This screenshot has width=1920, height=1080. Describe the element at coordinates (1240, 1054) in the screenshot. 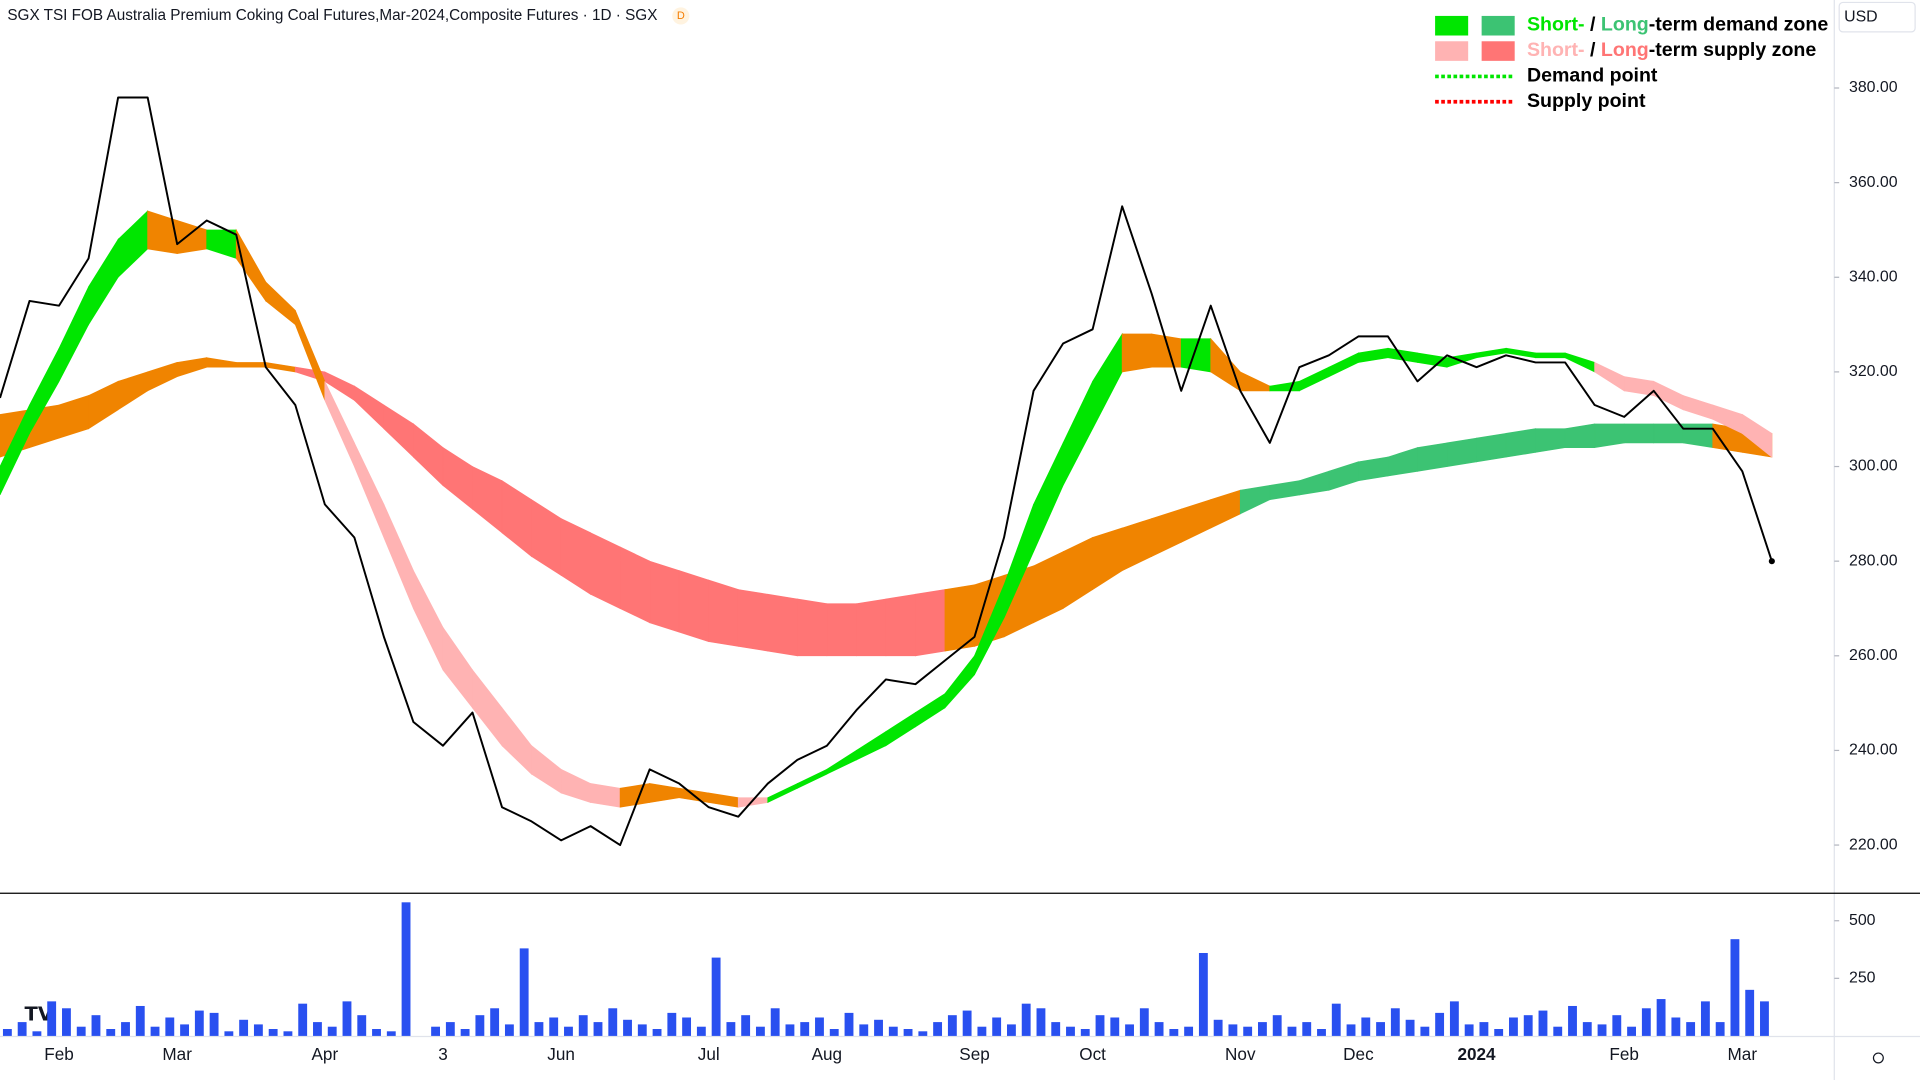

I see `x-tick-label: Nov` at that location.